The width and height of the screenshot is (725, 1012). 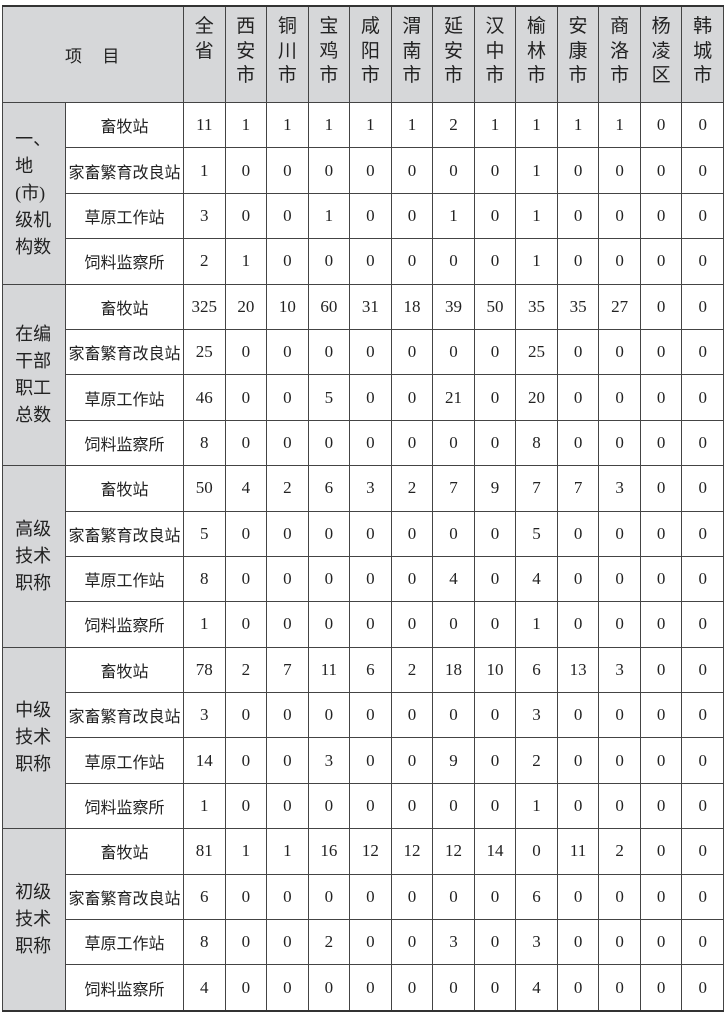 I want to click on value-cell: 13, so click(x=578, y=670).